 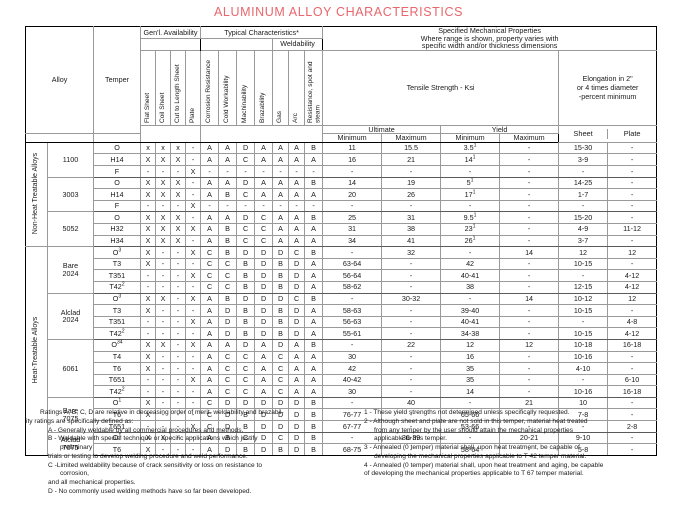 I want to click on characteristic-3: C, so click(x=264, y=217).